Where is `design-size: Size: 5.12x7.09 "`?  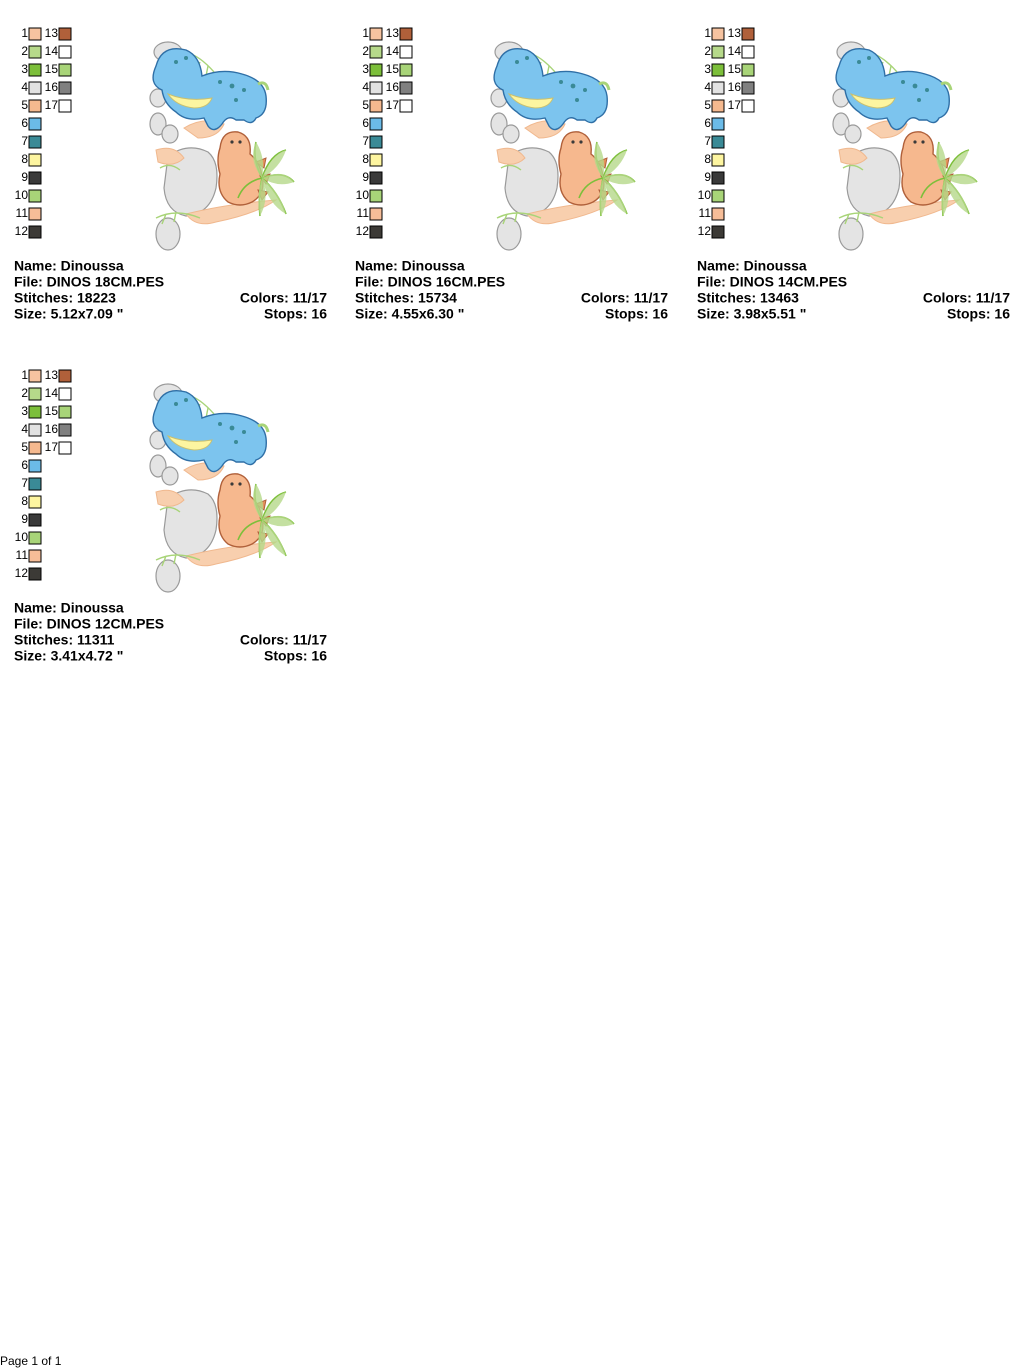 design-size: Size: 5.12x7.09 " is located at coordinates (68, 314).